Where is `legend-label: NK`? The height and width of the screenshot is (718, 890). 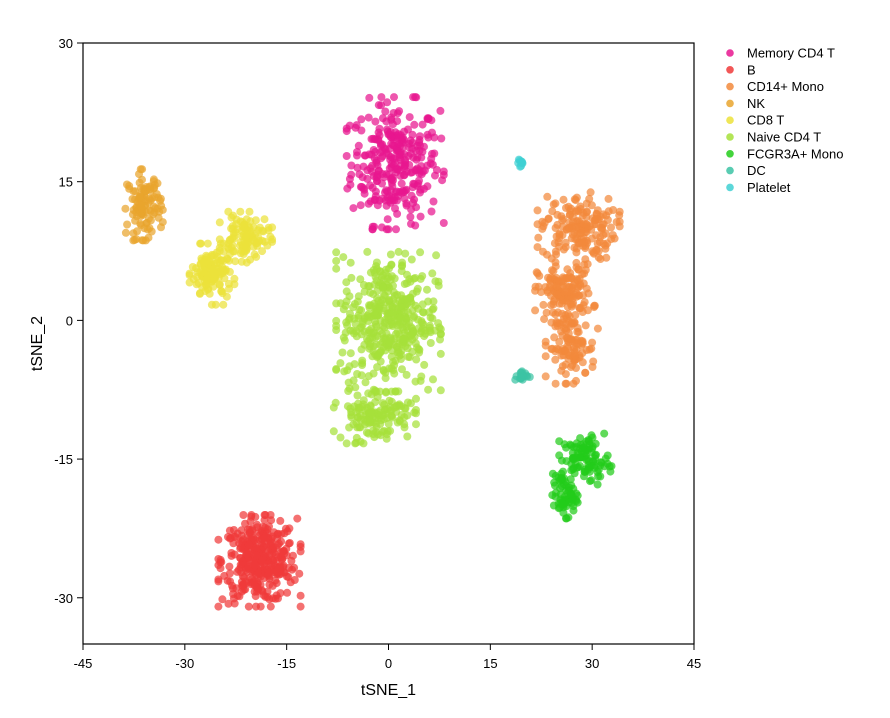 legend-label: NK is located at coordinates (756, 103).